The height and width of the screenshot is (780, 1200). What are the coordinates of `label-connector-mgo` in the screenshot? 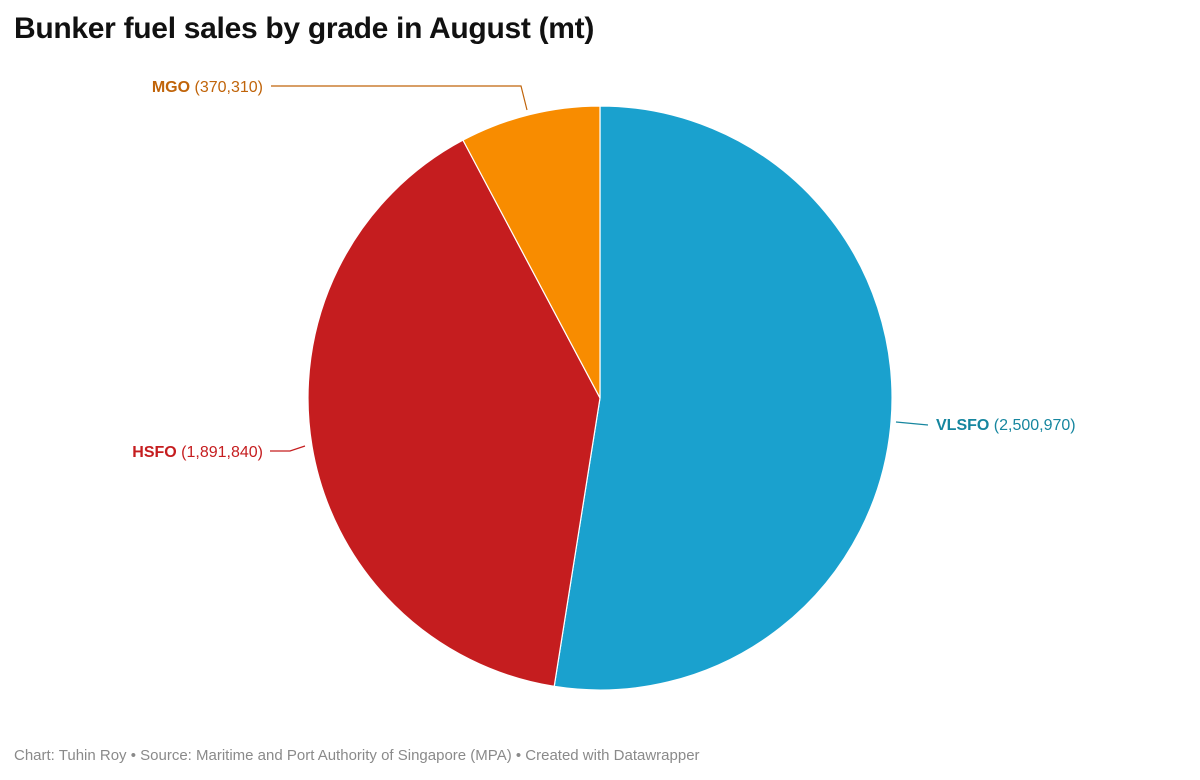 It's located at (399, 98).